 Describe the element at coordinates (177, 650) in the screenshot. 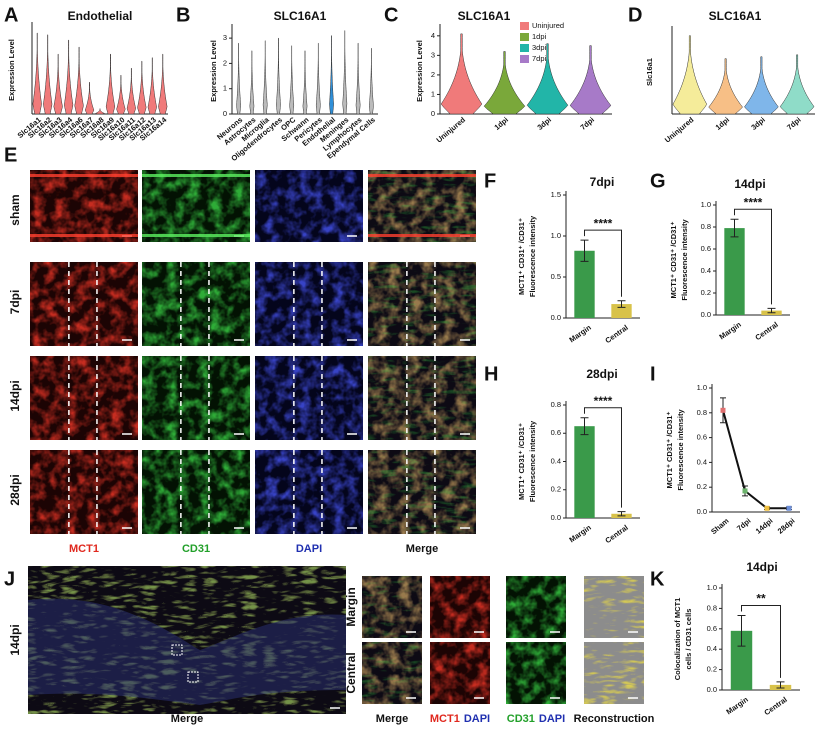

I see `roi-box` at that location.